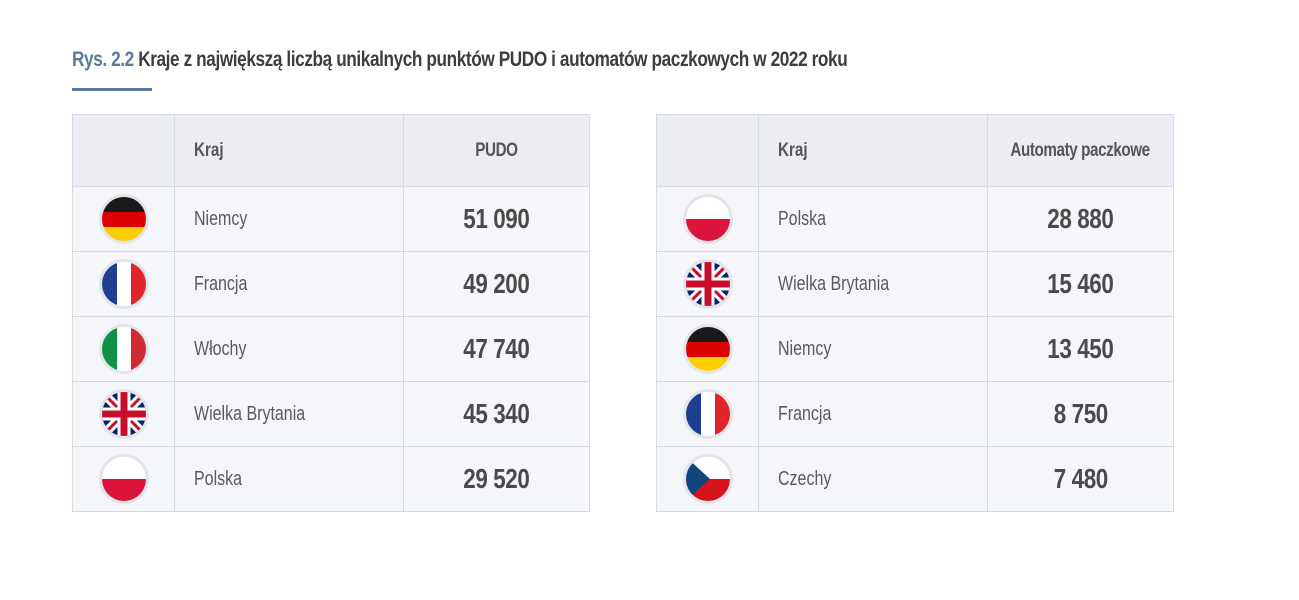 The image size is (1299, 600). I want to click on table-row: Wielka Brytania 45 340, so click(331, 414).